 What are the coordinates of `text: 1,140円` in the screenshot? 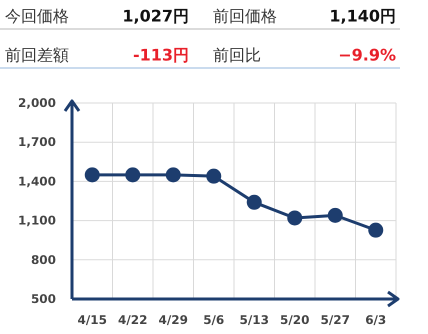 It's located at (362, 16).